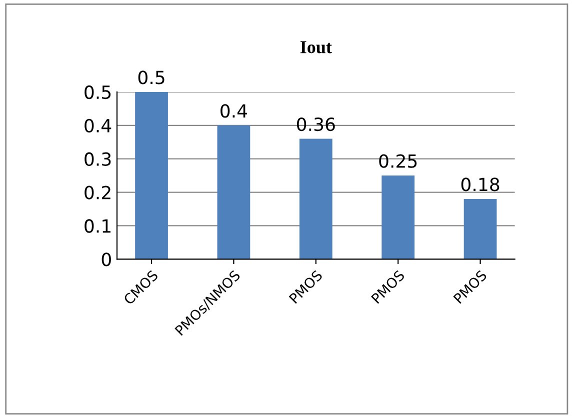 The width and height of the screenshot is (585, 418). Describe the element at coordinates (97, 226) in the screenshot. I see `y-tick-label: 0.1` at that location.